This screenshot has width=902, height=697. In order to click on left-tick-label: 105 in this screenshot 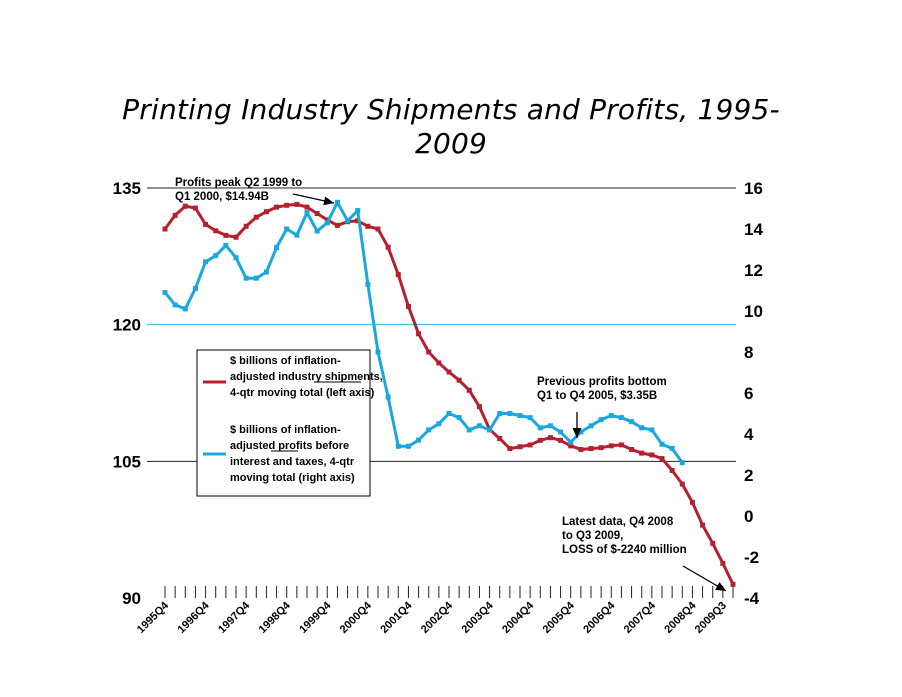, I will do `click(127, 461)`.